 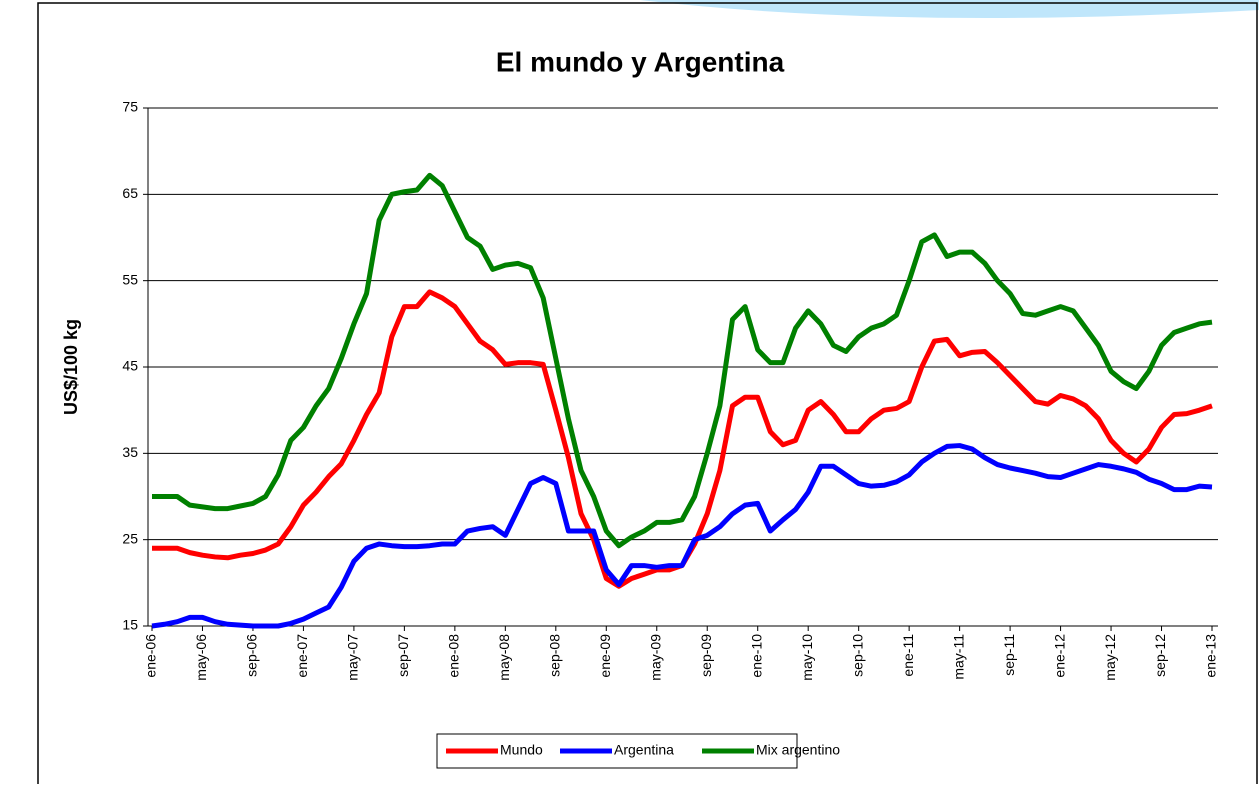 I want to click on x-tick-label: ene-08, so click(x=454, y=656).